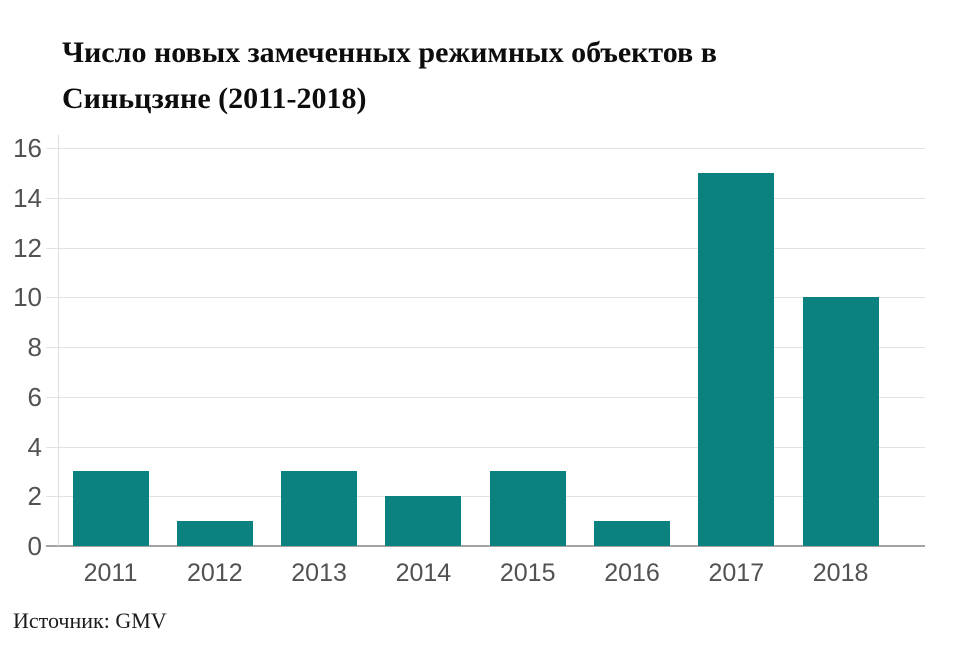  I want to click on x-tick-label-2012: 2012, so click(214, 573).